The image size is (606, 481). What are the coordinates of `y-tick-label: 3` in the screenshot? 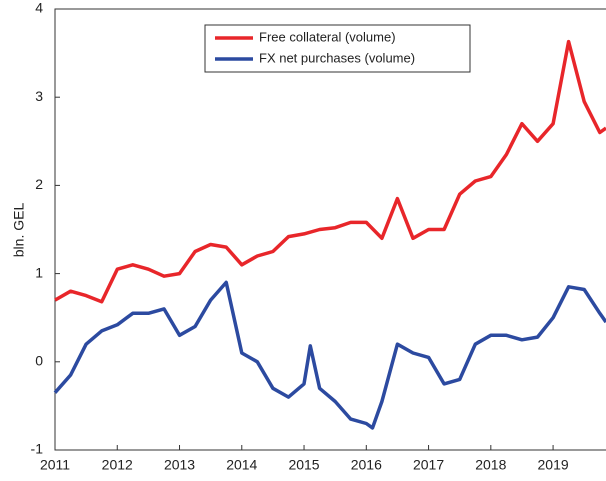 It's located at (39, 96).